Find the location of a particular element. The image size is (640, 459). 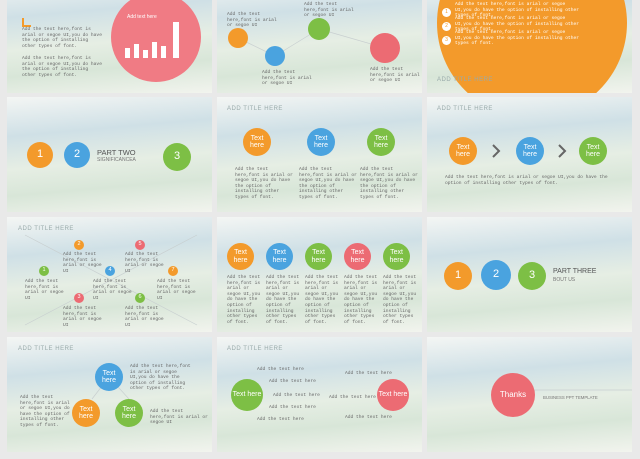

label-text: BUSINESS PPT TEMPLATE is located at coordinates (570, 397).